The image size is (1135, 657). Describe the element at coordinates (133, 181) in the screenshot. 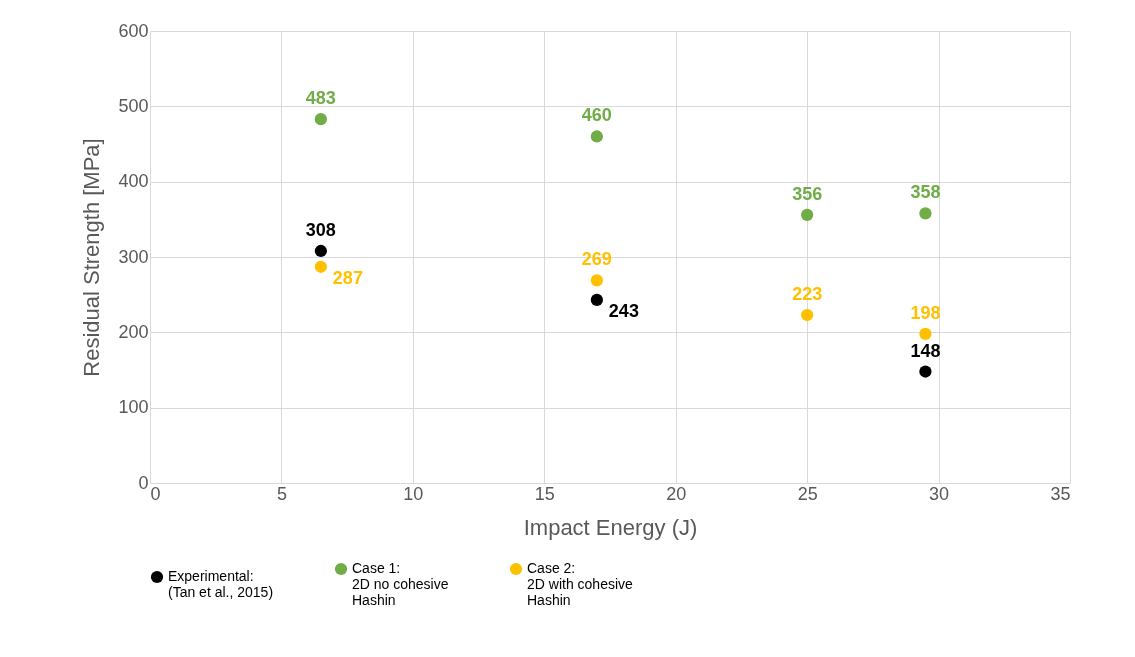

I see `y-tick-label: 400` at that location.